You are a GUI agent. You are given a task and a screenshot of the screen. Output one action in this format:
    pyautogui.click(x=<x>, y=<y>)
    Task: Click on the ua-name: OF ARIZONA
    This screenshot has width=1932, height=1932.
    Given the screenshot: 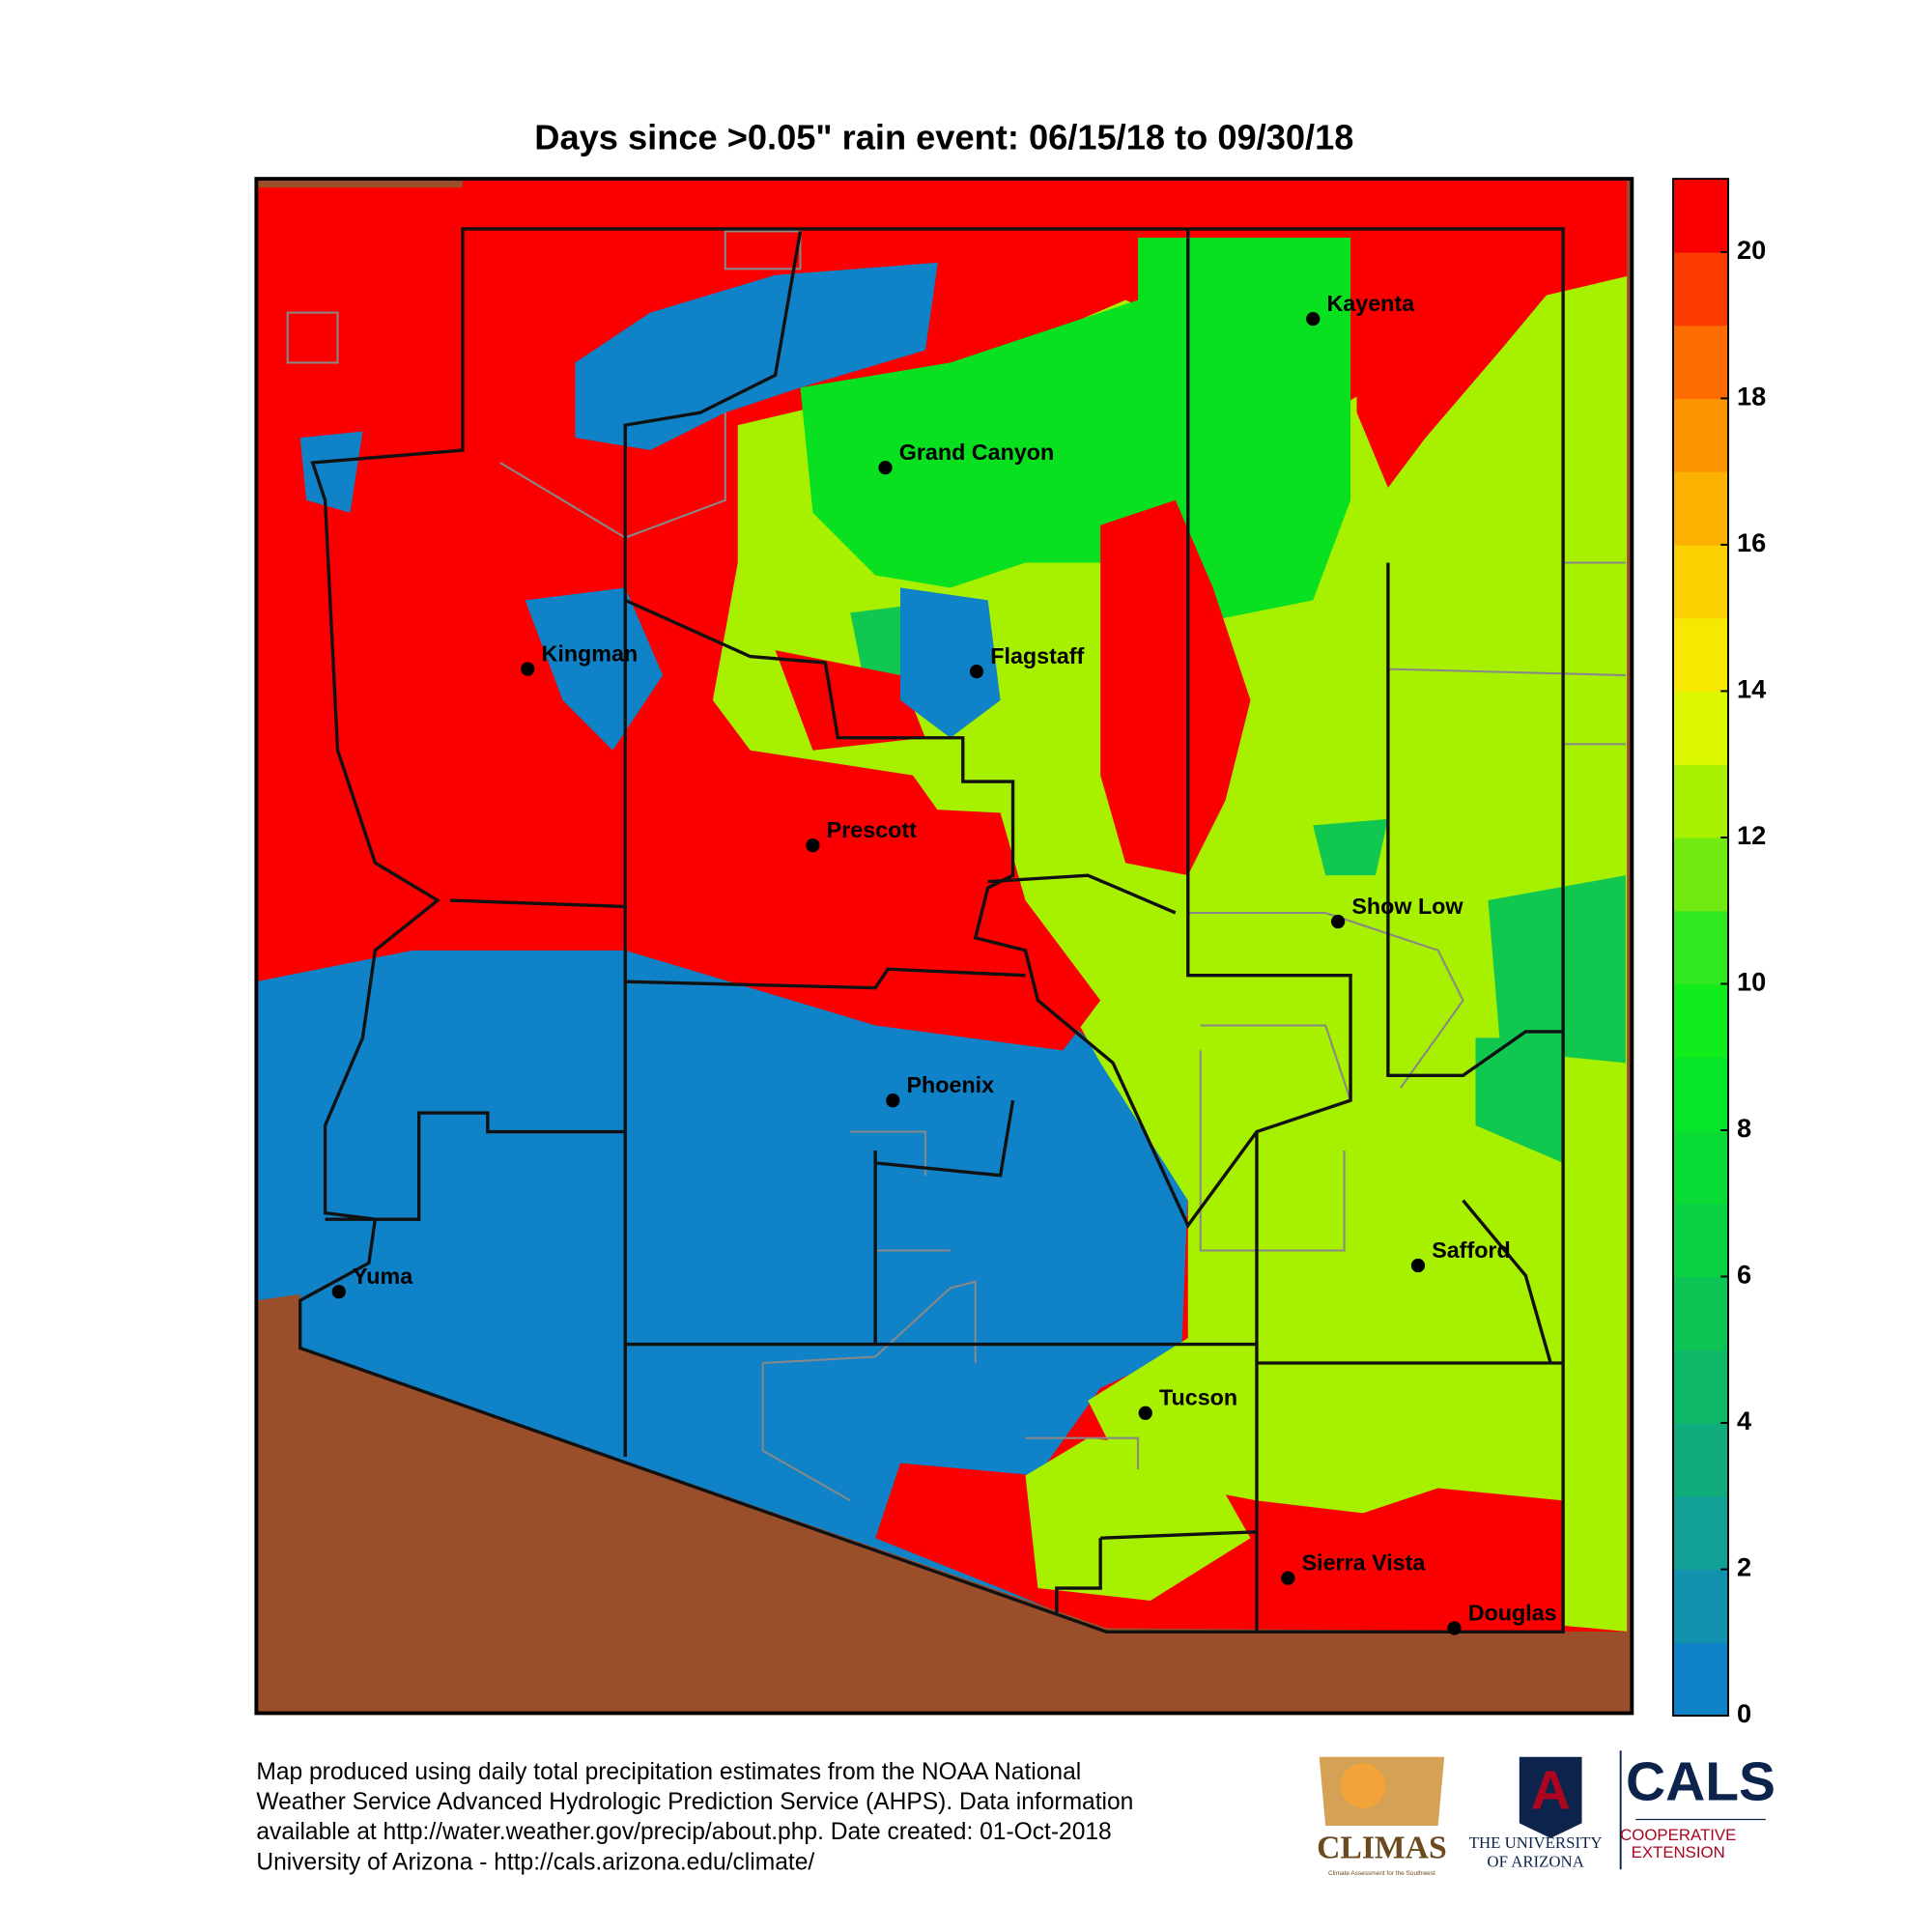 What is the action you would take?
    pyautogui.click(x=1535, y=1862)
    